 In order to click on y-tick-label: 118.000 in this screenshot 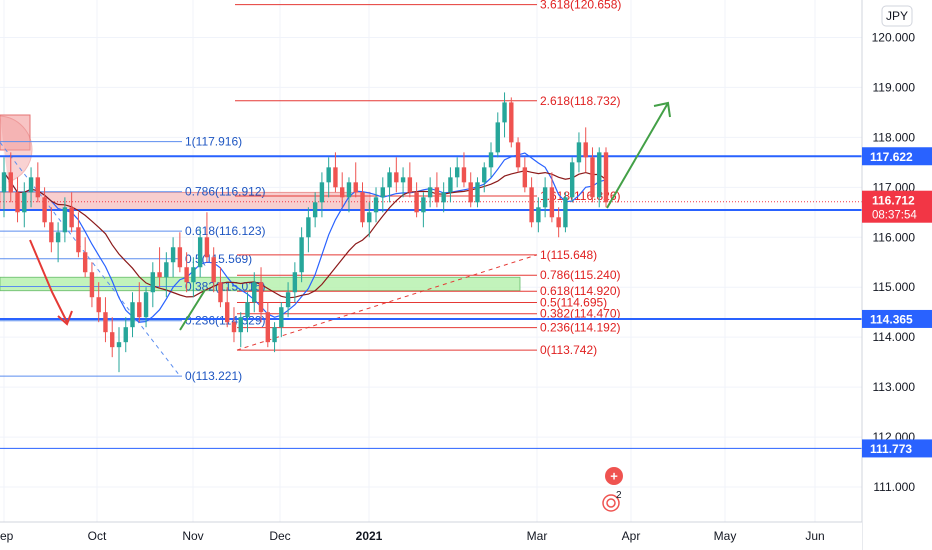, I will do `click(894, 137)`.